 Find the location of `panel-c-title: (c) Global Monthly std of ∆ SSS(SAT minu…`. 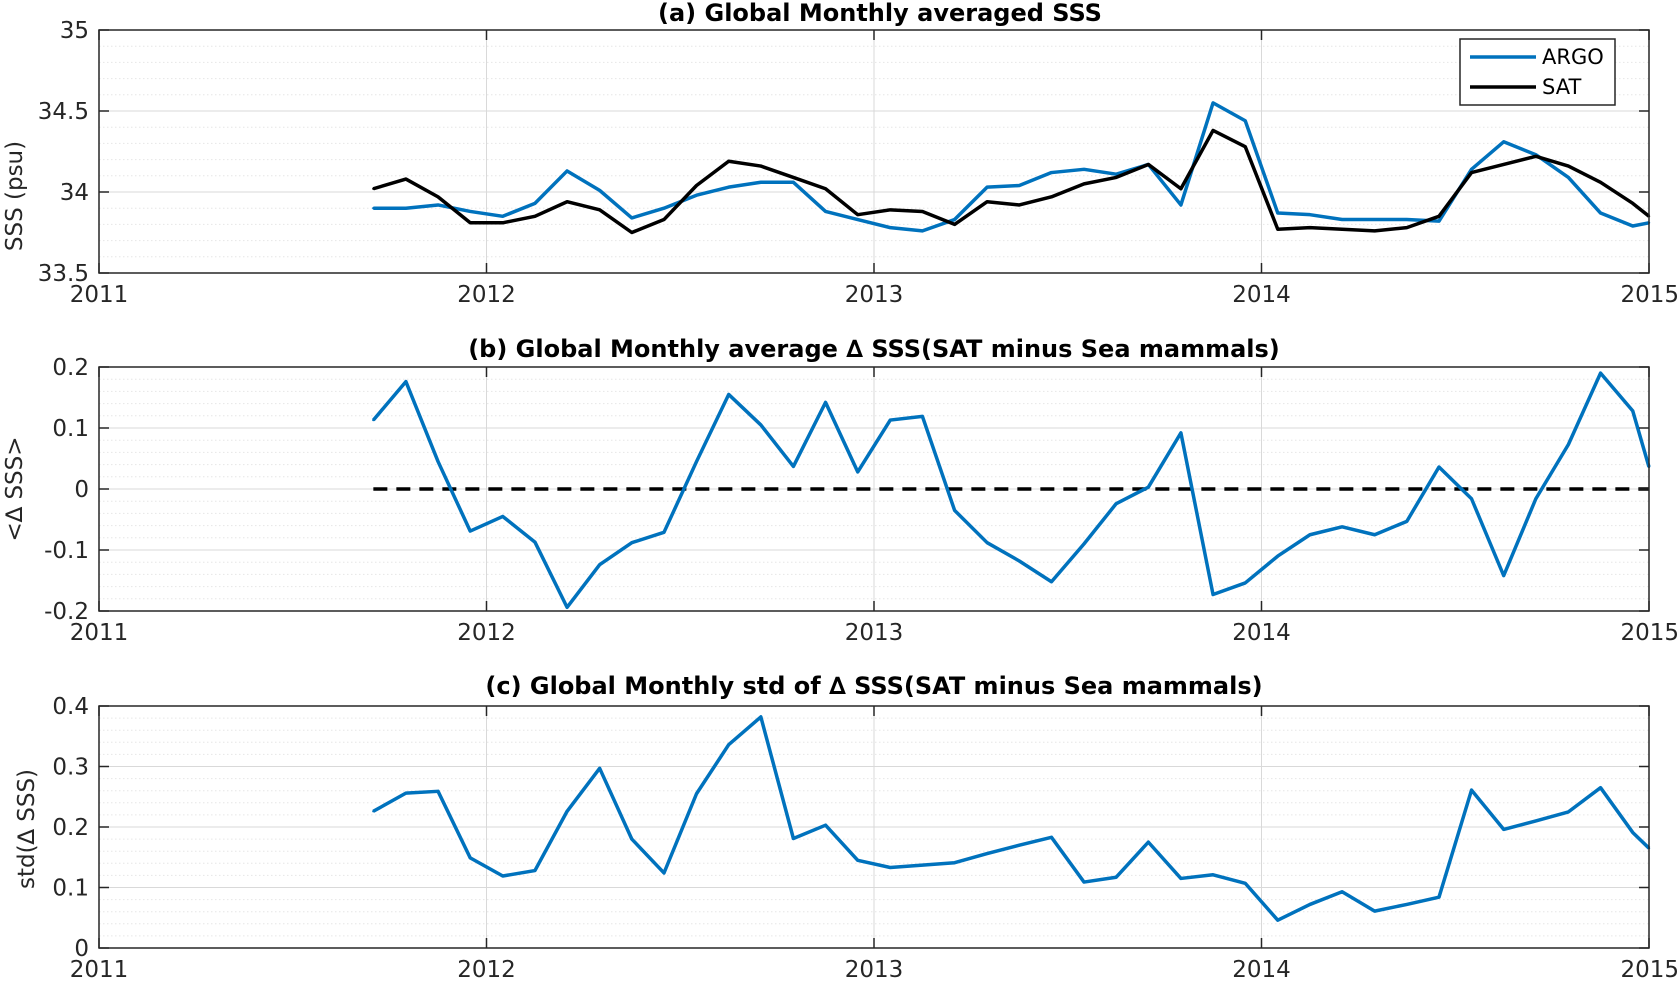

panel-c-title: (c) Global Monthly std of ∆ SSS(SAT minu… is located at coordinates (873, 686).